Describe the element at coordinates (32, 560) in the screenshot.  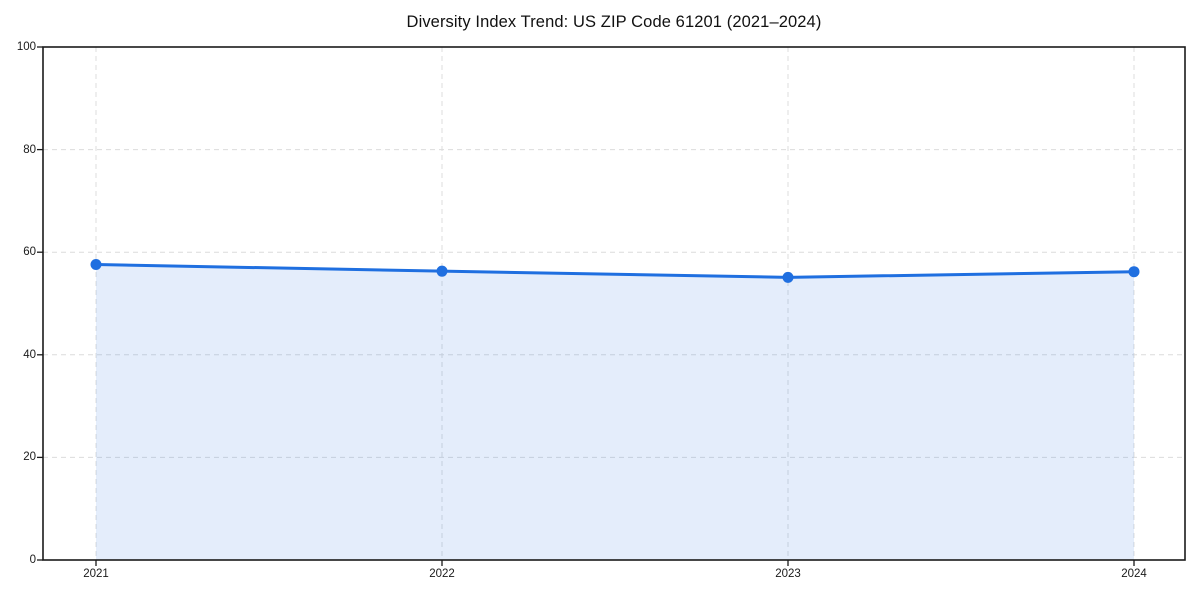
I see `y-tick-label: 0` at that location.